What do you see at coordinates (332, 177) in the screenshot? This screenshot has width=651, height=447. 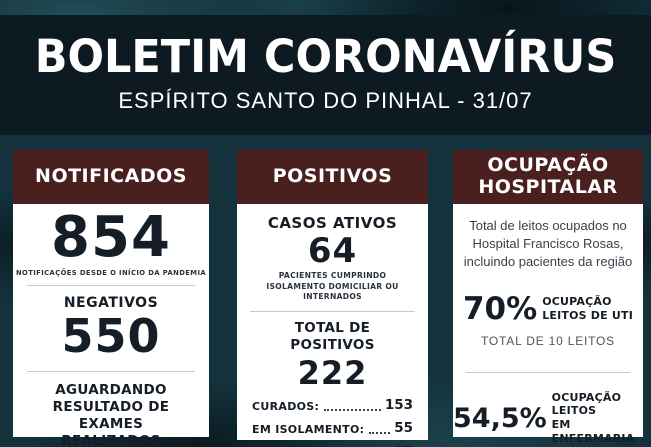 I see `card-positivos-header: POSITIVOS` at bounding box center [332, 177].